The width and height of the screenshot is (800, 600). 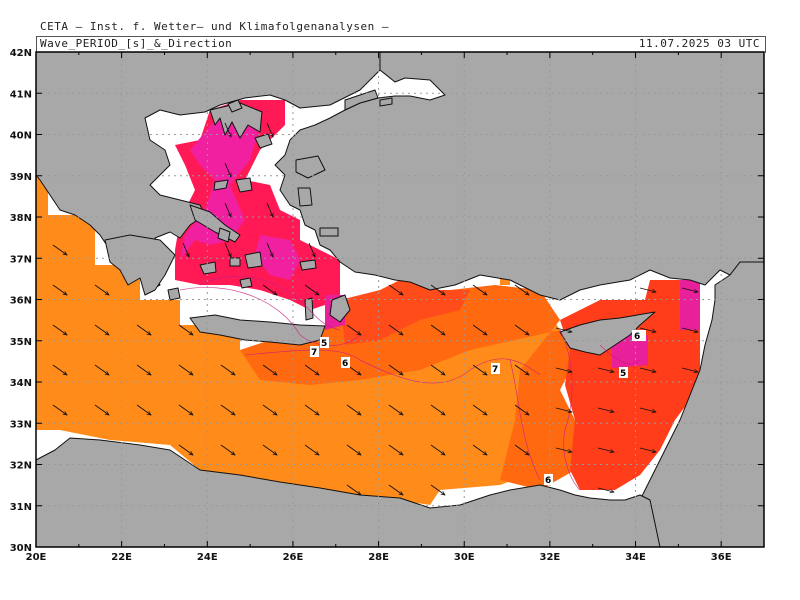 What do you see at coordinates (21, 94) in the screenshot?
I see `lat-label: 41N` at bounding box center [21, 94].